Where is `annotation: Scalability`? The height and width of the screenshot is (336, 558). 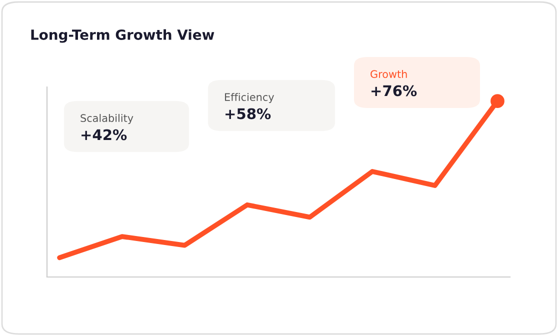
annotation: Scalability is located at coordinates (107, 119).